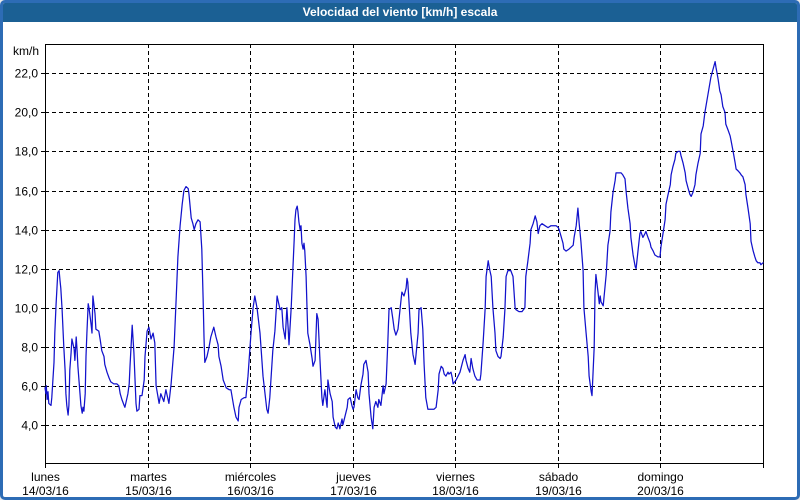 This screenshot has width=800, height=500. Describe the element at coordinates (250, 491) in the screenshot. I see `x-tick-date-label: 16/03/16` at that location.